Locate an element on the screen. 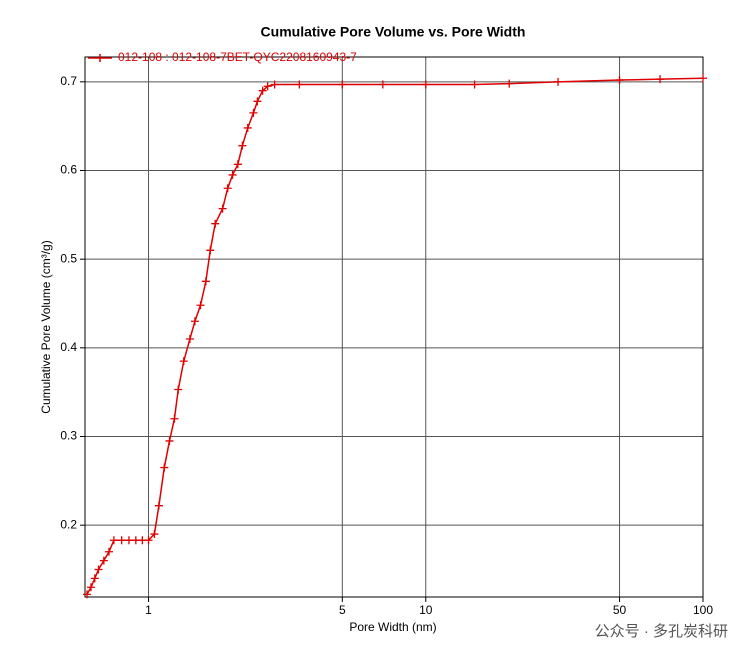 This screenshot has height=661, width=744. y-tick-label: 0.4 is located at coordinates (68, 347).